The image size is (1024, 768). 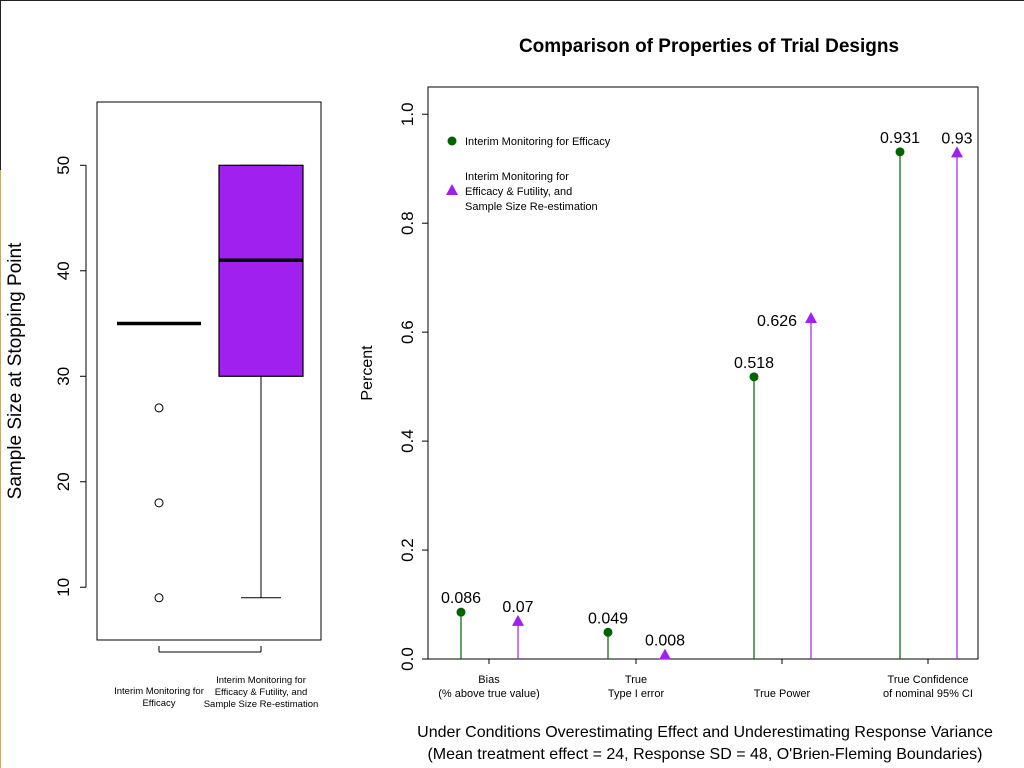 What do you see at coordinates (15, 370) in the screenshot?
I see `box-y-axis-title: Sample Size at Stopping Point` at bounding box center [15, 370].